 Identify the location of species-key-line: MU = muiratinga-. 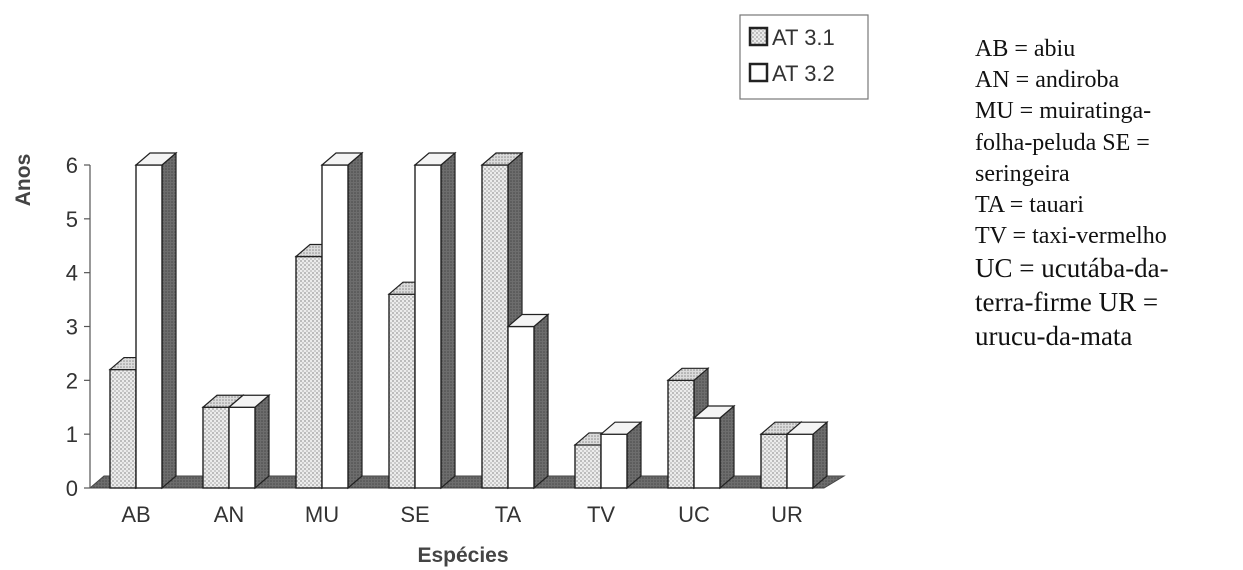
(1063, 111).